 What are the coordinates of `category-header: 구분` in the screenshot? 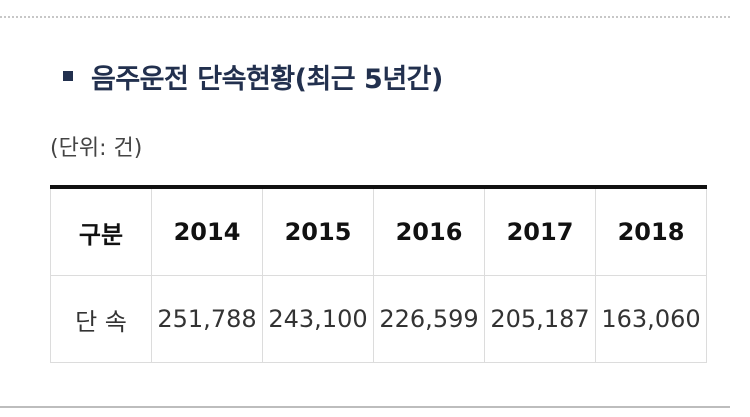 It's located at (101, 231).